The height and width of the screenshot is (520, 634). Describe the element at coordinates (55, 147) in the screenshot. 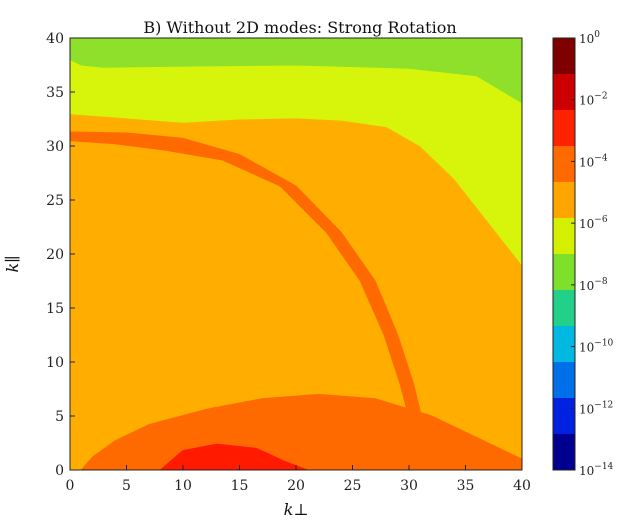

I see `y-tick-label: 30` at that location.